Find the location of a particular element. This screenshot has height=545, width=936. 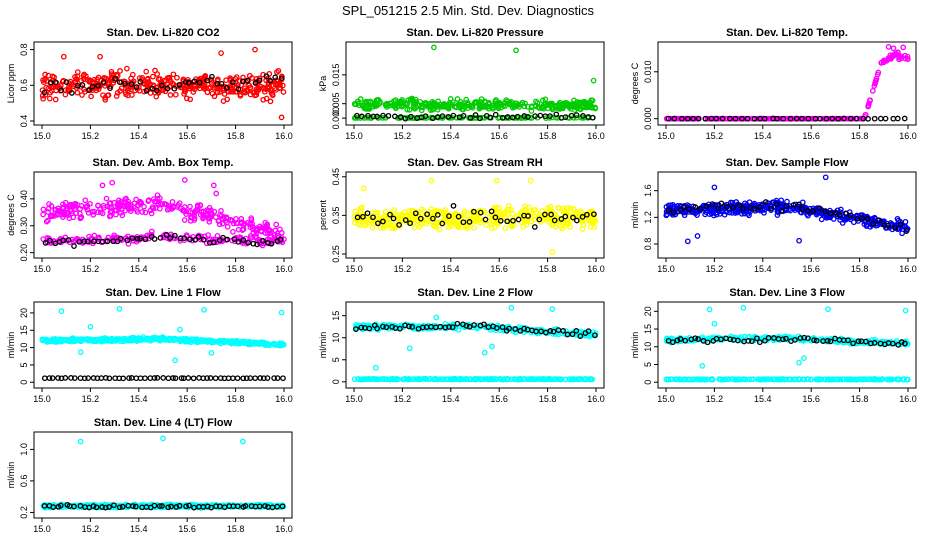

y-tick-label: 15 is located at coordinates (24, 330).